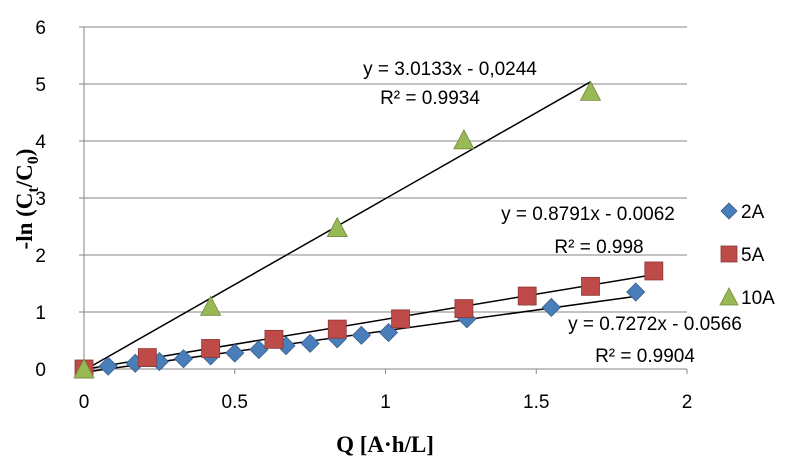 This screenshot has width=812, height=459. Describe the element at coordinates (729, 296) in the screenshot. I see `legend-marker-10A` at that location.